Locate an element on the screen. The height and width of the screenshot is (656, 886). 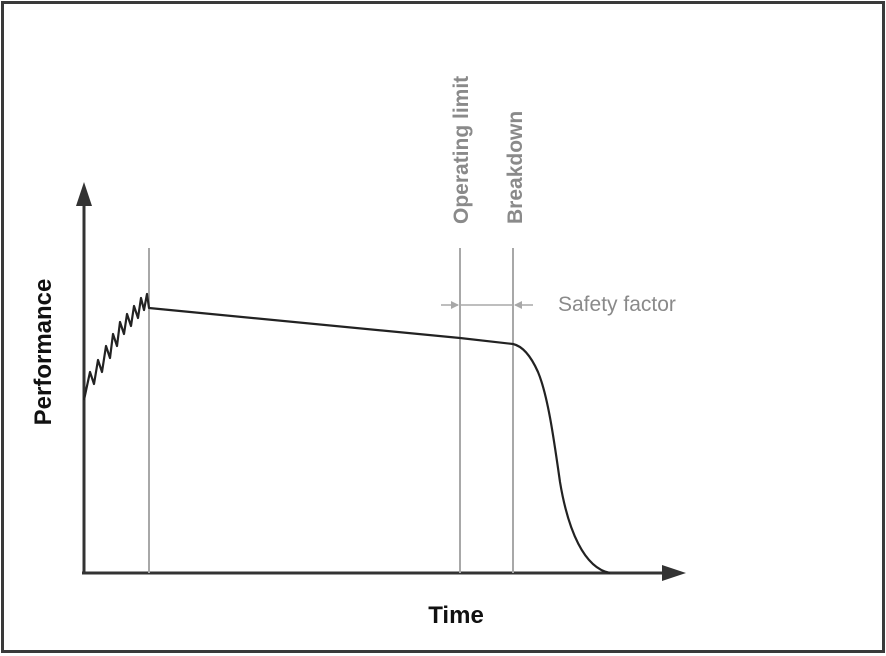
safety-factor-label: Safety factor is located at coordinates (617, 304).